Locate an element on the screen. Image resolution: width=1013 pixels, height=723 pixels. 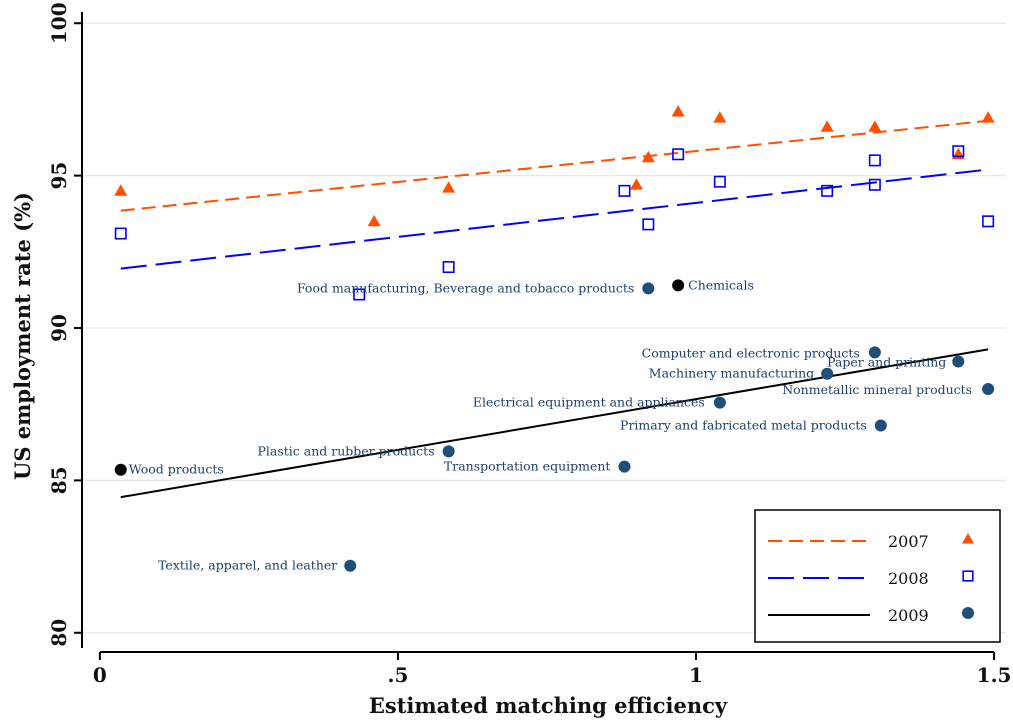
legend: 2007 2008 2009 is located at coordinates (877, 576).